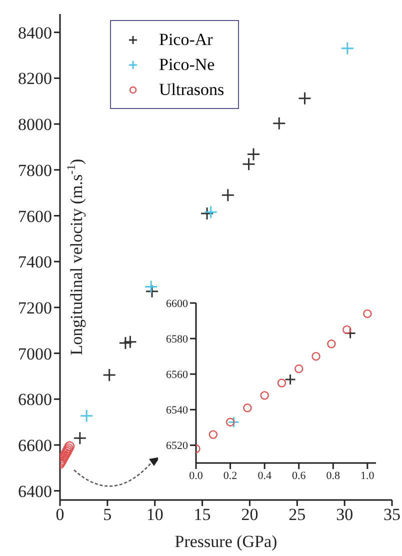  What do you see at coordinates (191, 90) in the screenshot?
I see `legend-label: Ultrasons` at bounding box center [191, 90].